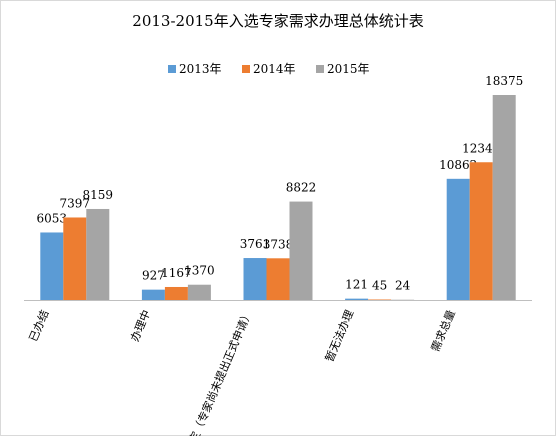 Image resolution: width=556 pixels, height=436 pixels. I want to click on legend: 2013年 2014年 2015年, so click(269, 69).